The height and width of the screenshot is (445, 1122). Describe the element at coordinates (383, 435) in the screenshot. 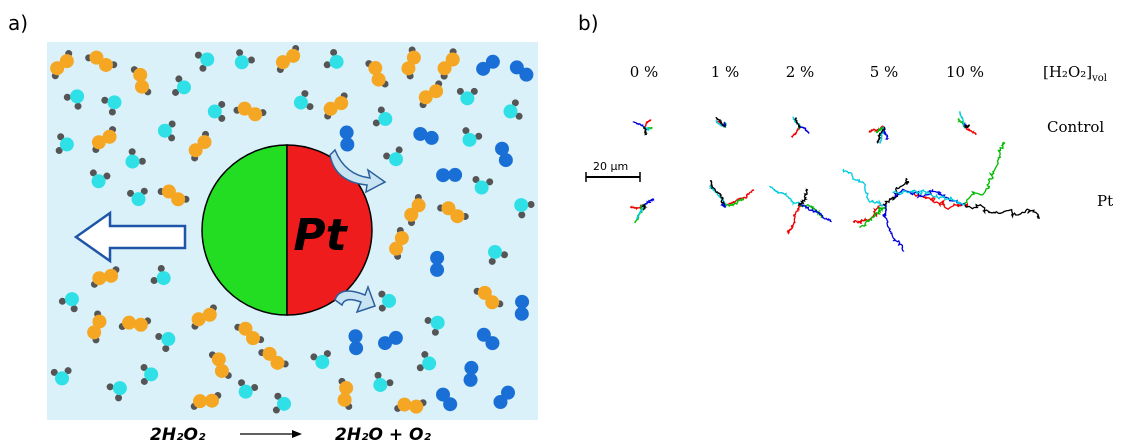

I see `equation-product: 2H₂O + O₂` at that location.